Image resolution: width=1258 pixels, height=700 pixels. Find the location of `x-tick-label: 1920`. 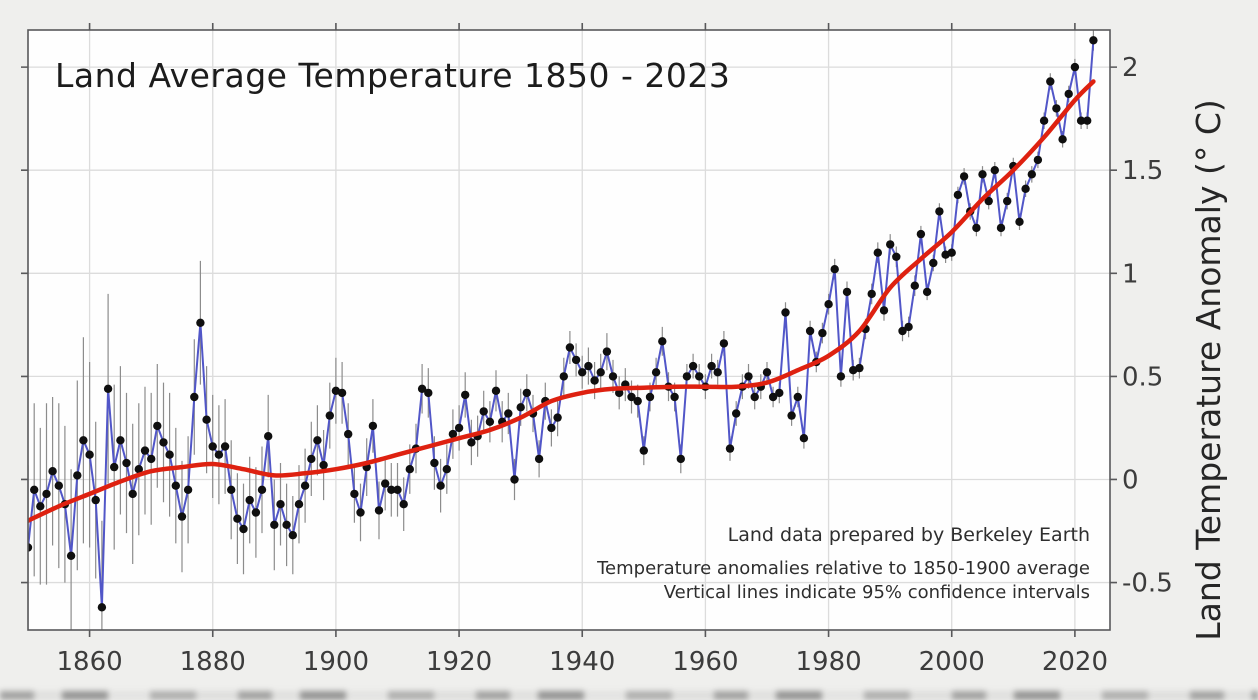

x-tick-label: 1920 is located at coordinates (459, 662).